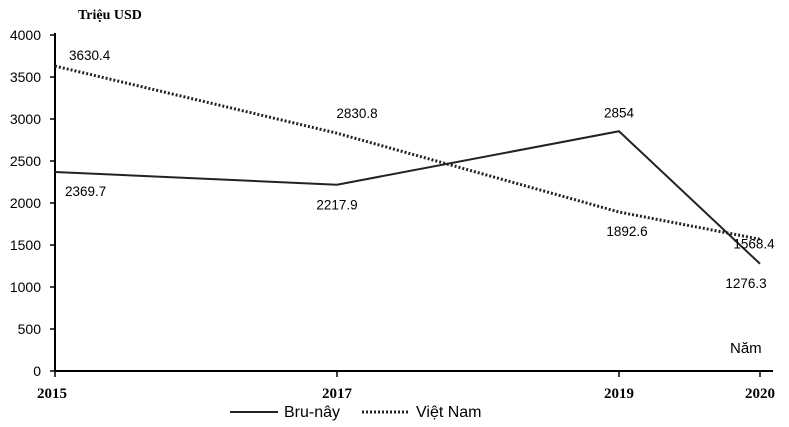  What do you see at coordinates (25, 35) in the screenshot?
I see `y-tick-label: 4000` at bounding box center [25, 35].